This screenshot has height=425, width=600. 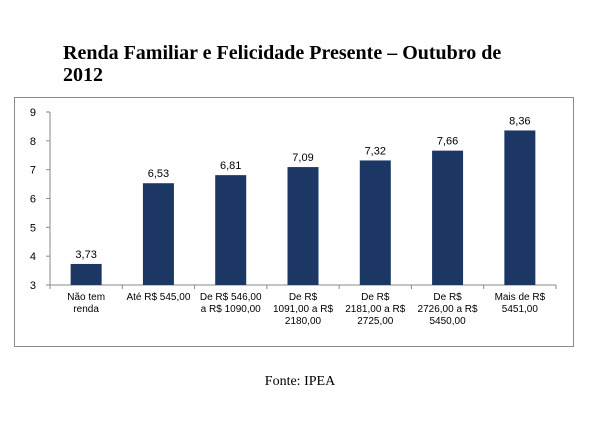 What do you see at coordinates (86, 309) in the screenshot?
I see `category-label: renda` at bounding box center [86, 309].